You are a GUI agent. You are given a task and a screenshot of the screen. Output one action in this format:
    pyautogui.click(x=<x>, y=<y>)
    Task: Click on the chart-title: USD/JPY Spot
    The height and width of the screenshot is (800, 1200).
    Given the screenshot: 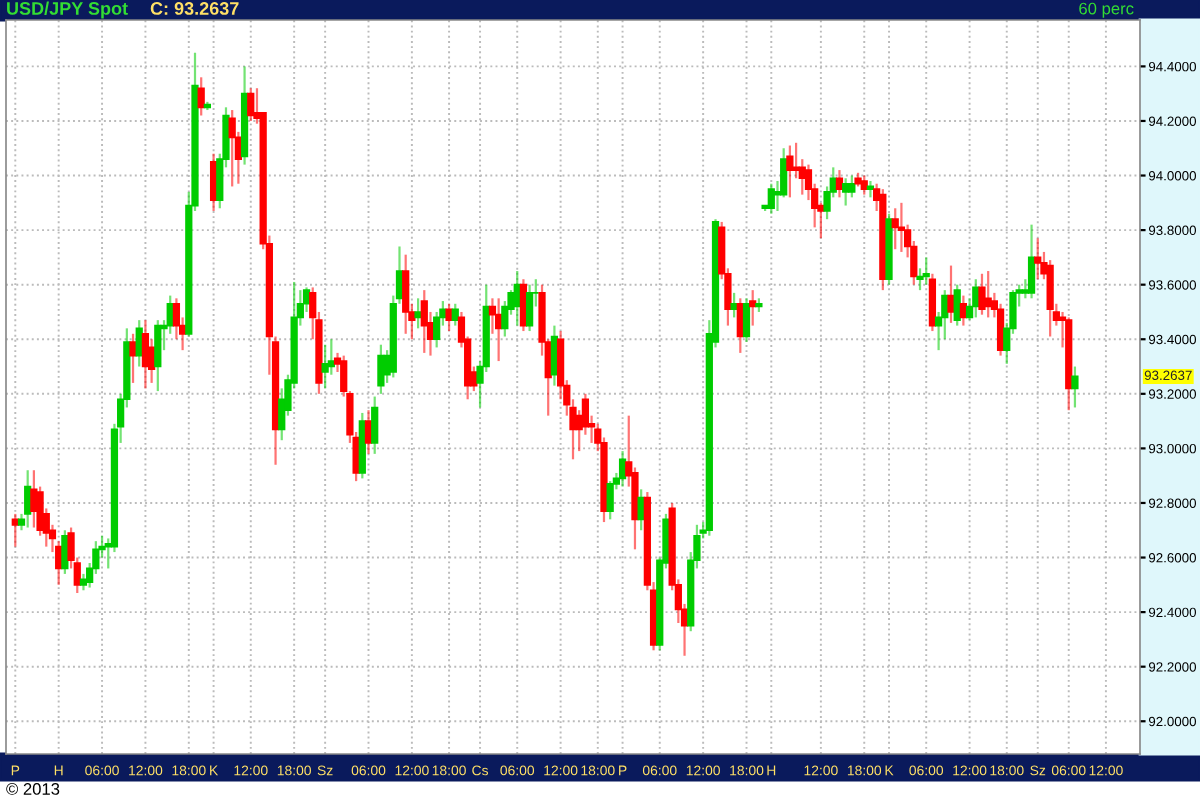 What is the action you would take?
    pyautogui.click(x=67, y=10)
    